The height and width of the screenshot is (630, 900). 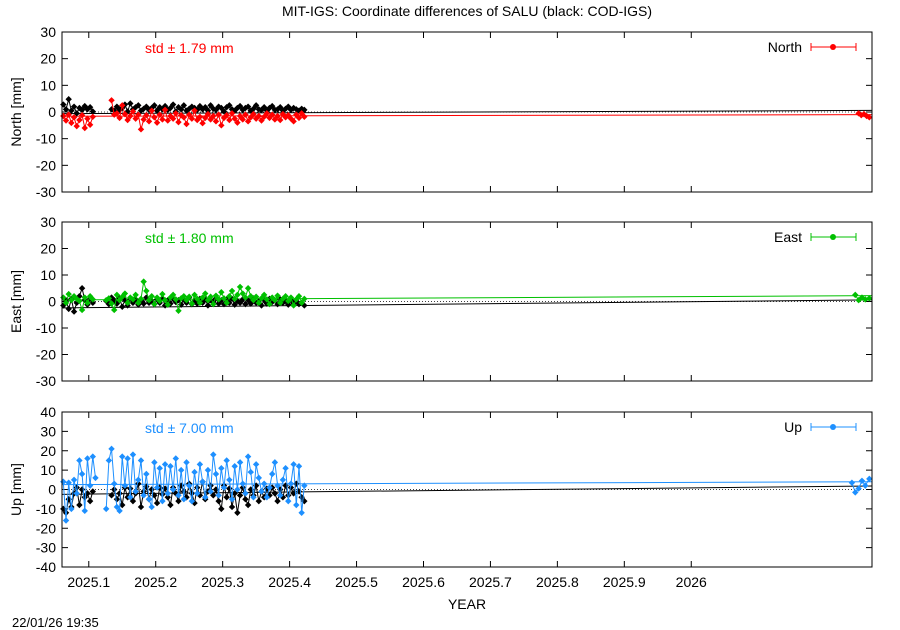 I want to click on y-tick-label: -30, so click(x=46, y=381).